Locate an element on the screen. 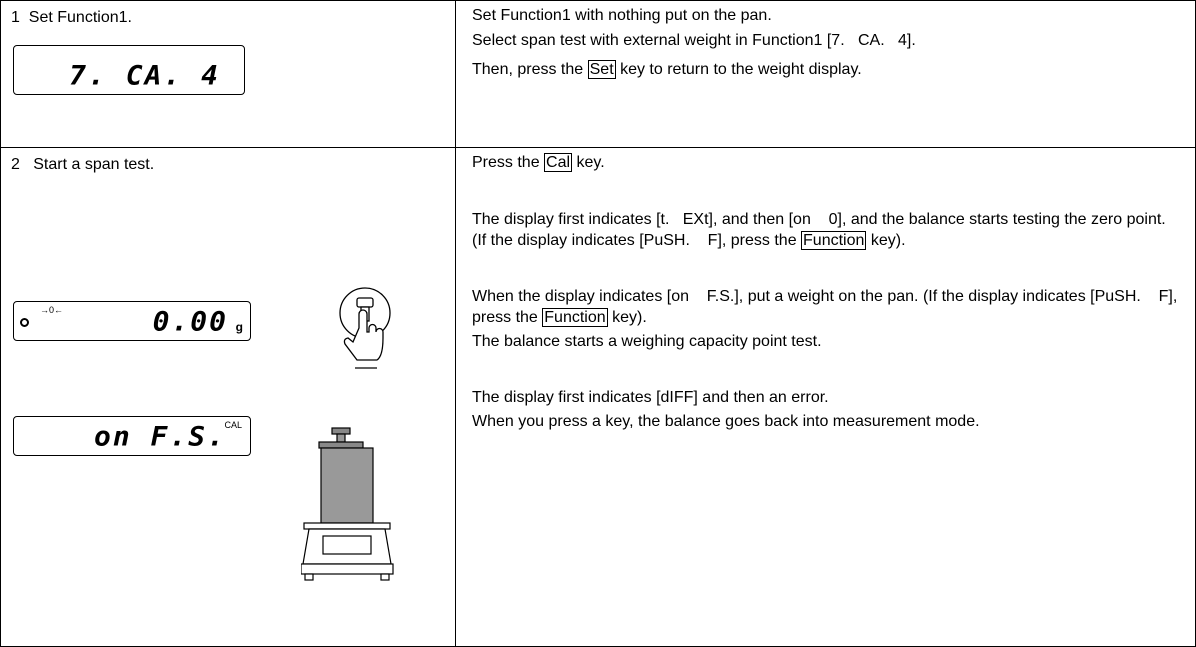 The height and width of the screenshot is (647, 1196). lcd-indicator: CAL is located at coordinates (233, 425).